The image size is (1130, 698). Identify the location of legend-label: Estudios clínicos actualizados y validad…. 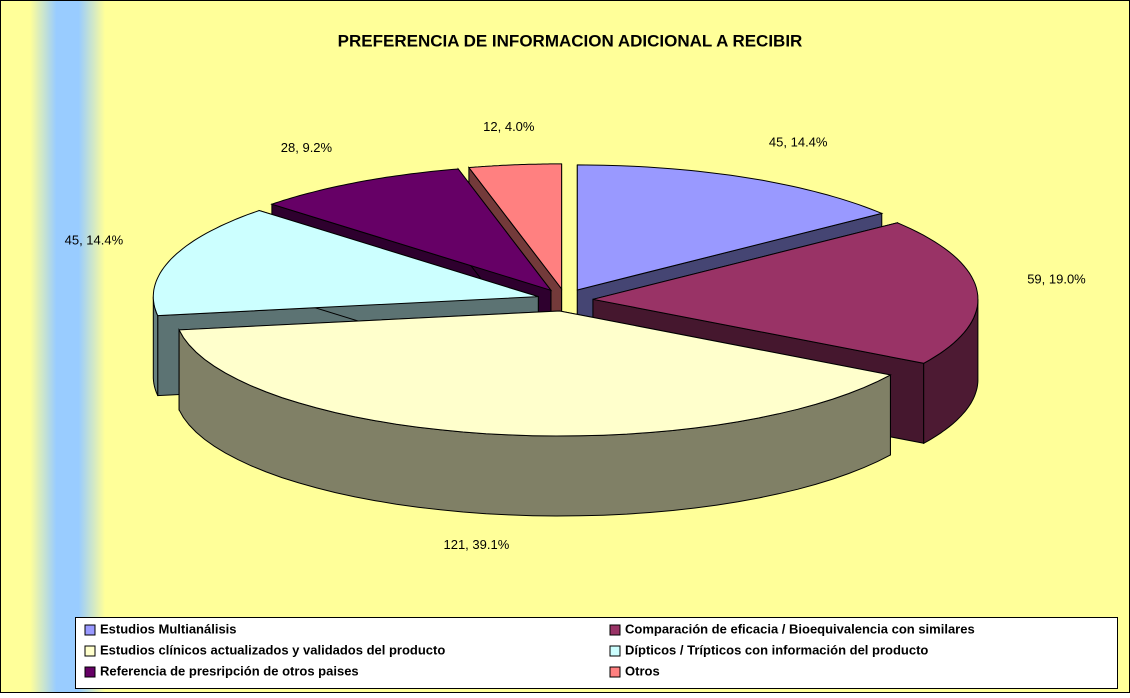
(272, 649).